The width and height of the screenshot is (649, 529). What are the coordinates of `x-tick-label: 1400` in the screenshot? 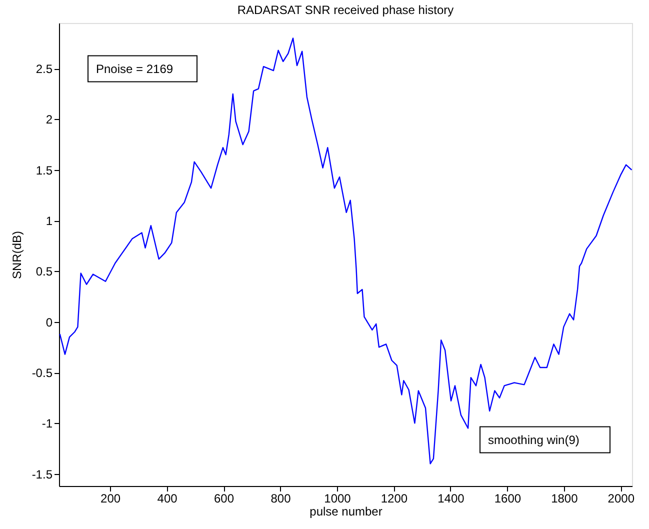 It's located at (451, 499).